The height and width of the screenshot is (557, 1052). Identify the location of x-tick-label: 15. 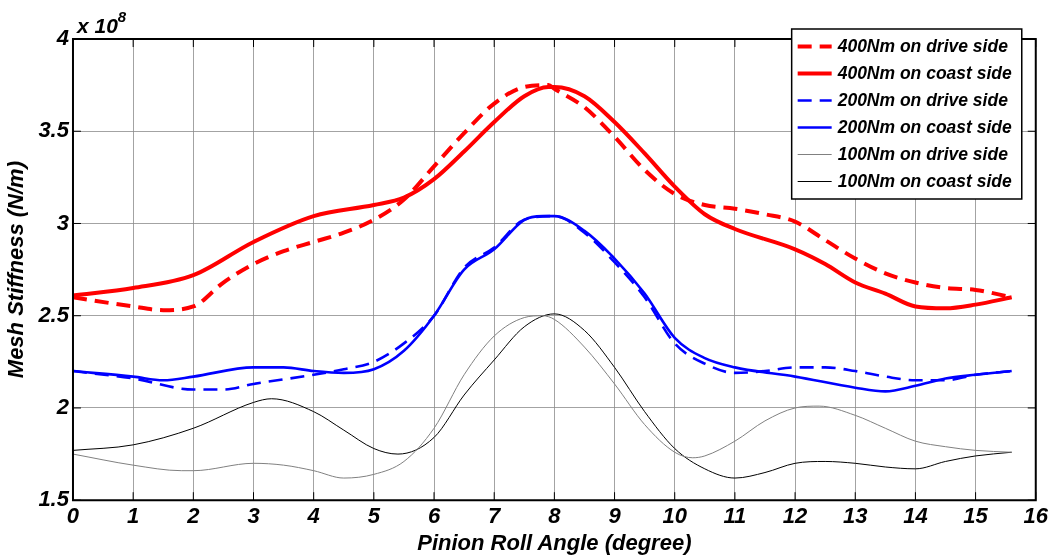
(976, 516).